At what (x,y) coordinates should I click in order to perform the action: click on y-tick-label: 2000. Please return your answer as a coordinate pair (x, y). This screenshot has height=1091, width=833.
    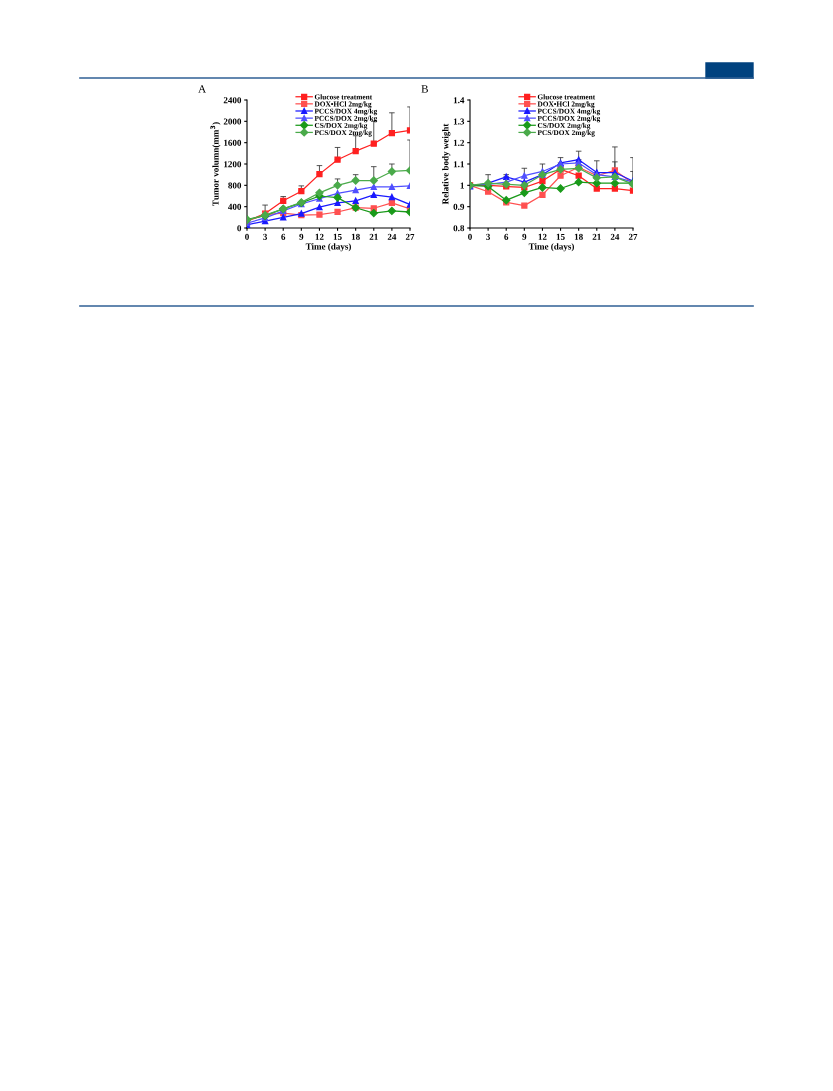
    Looking at the image, I should click on (232, 121).